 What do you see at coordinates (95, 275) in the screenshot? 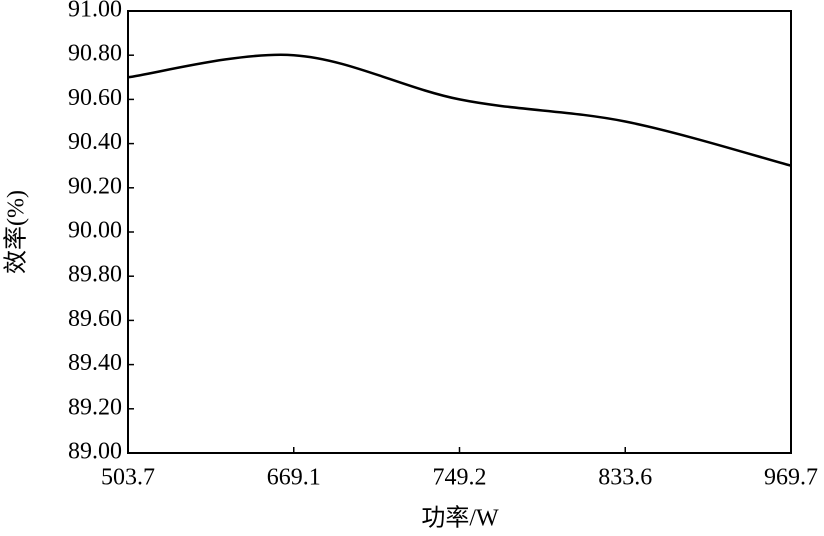
I see `y-tick-label: 89.80` at bounding box center [95, 275].